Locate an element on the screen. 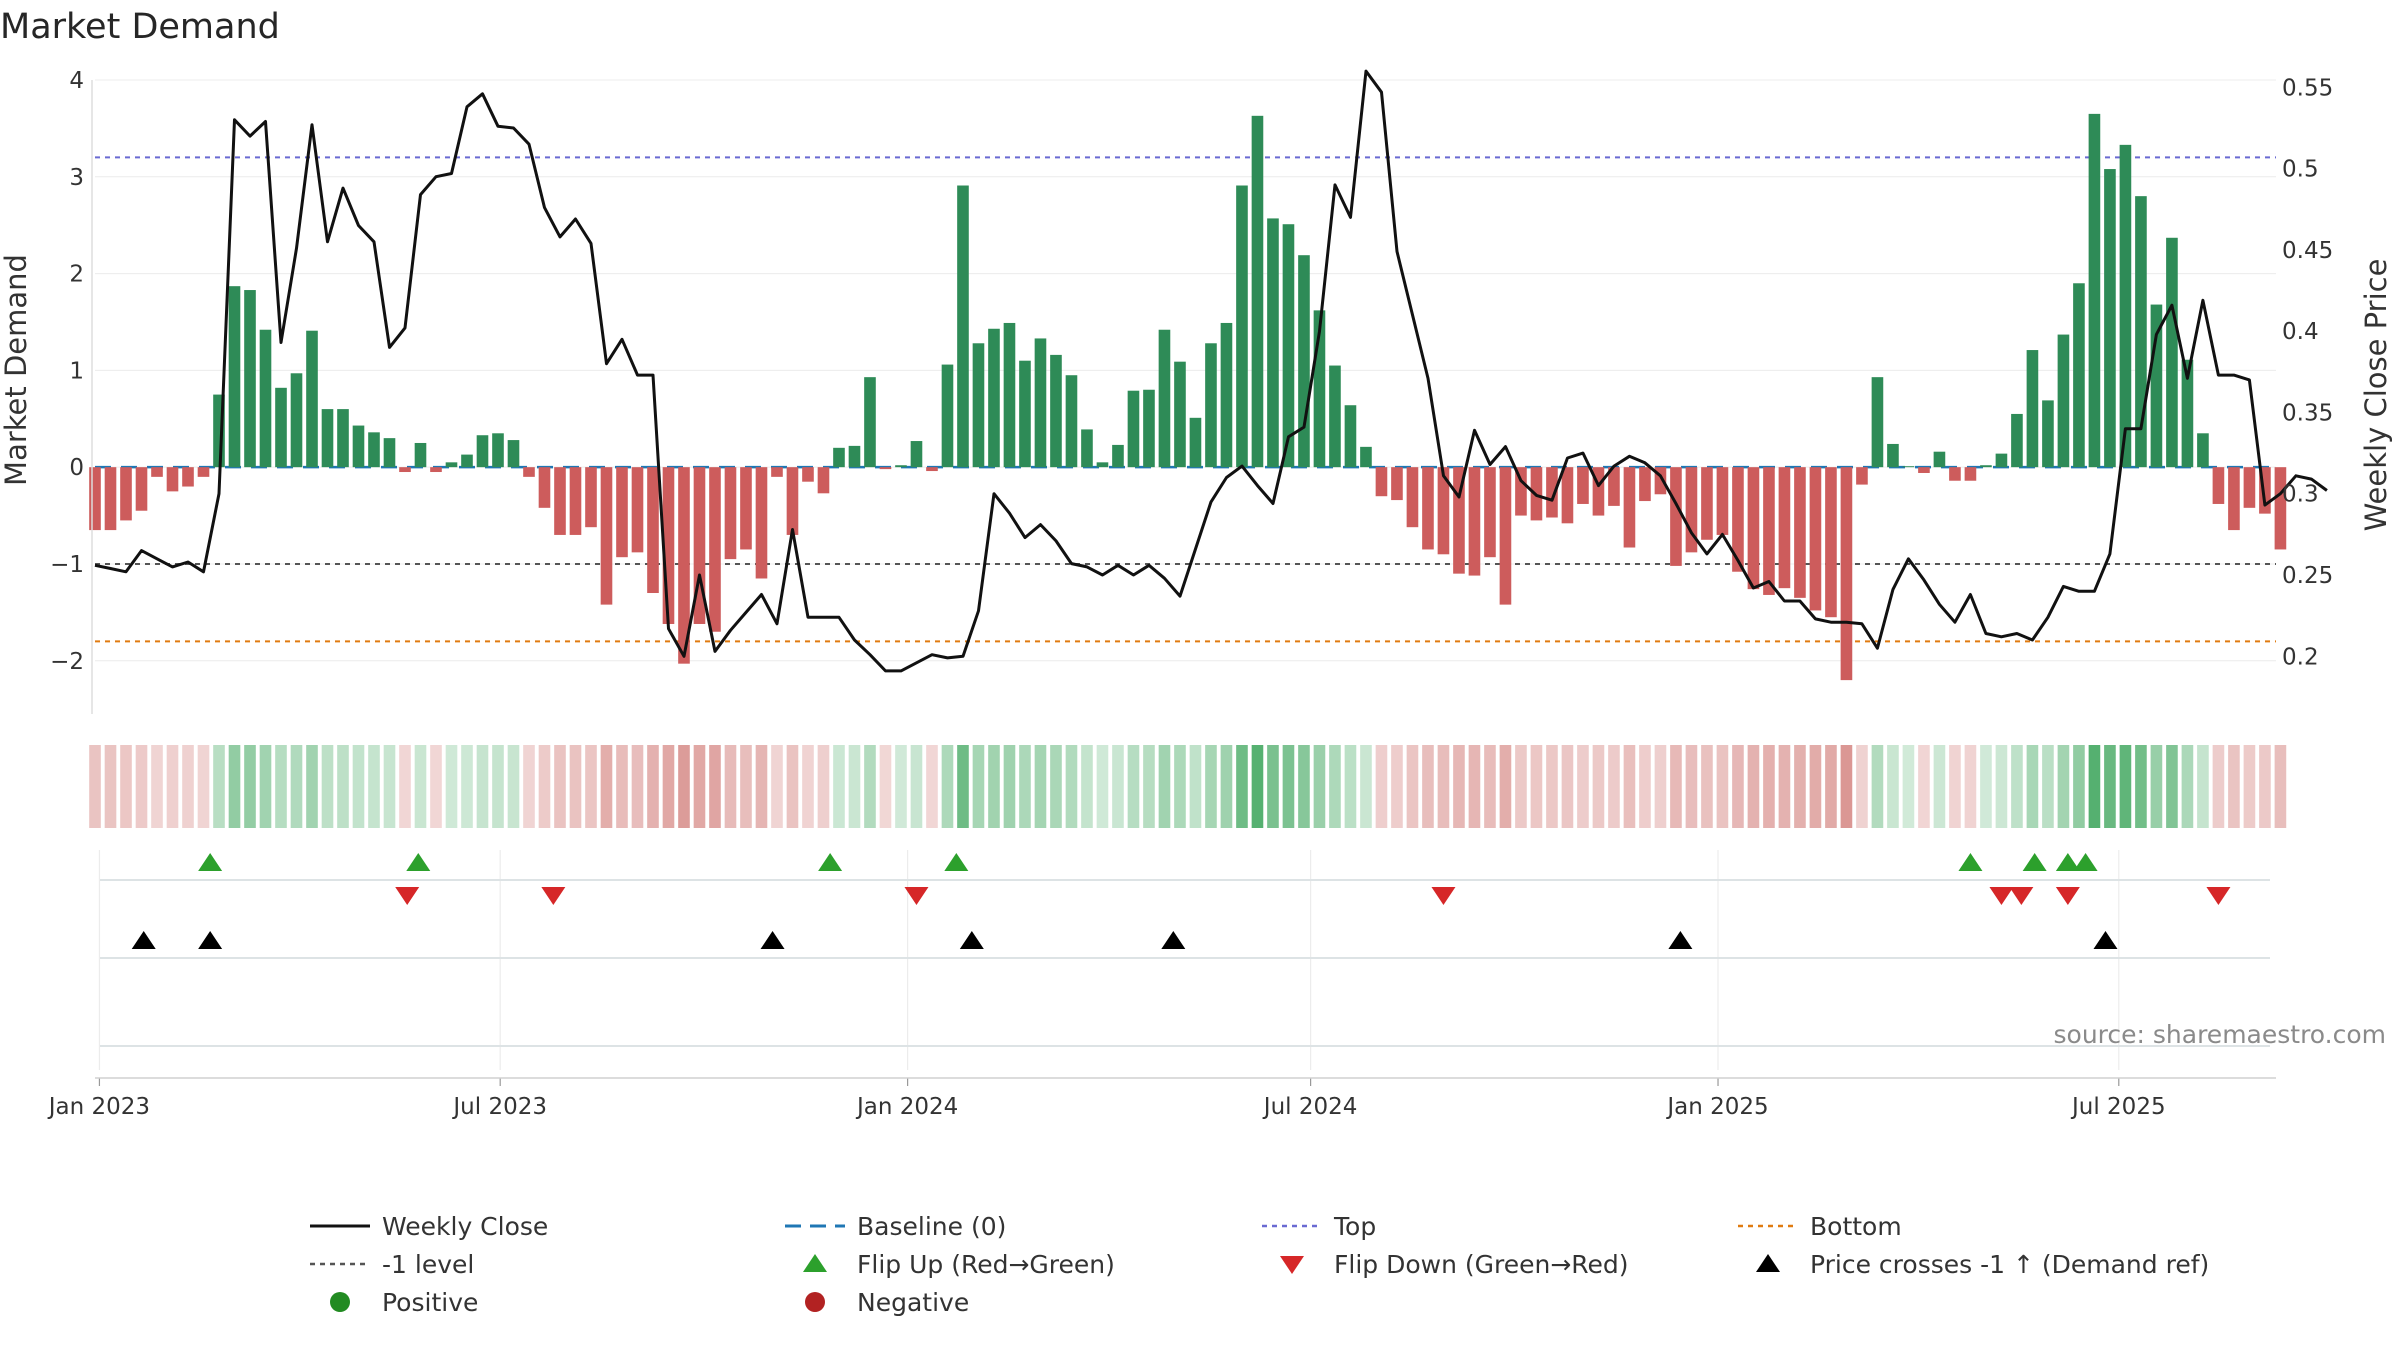 The image size is (2400, 1350). y-tick-label: −2 is located at coordinates (67, 662).